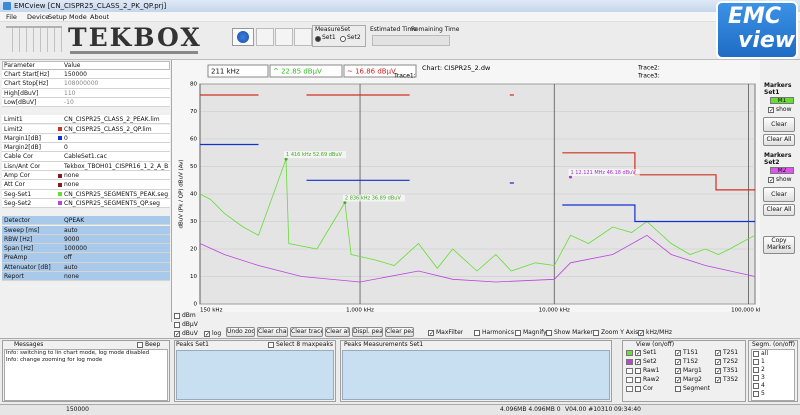 Image resolution: width=800 pixels, height=415 pixels. Describe the element at coordinates (620, 332) in the screenshot. I see `chart-option: Zoom Y Axis` at that location.